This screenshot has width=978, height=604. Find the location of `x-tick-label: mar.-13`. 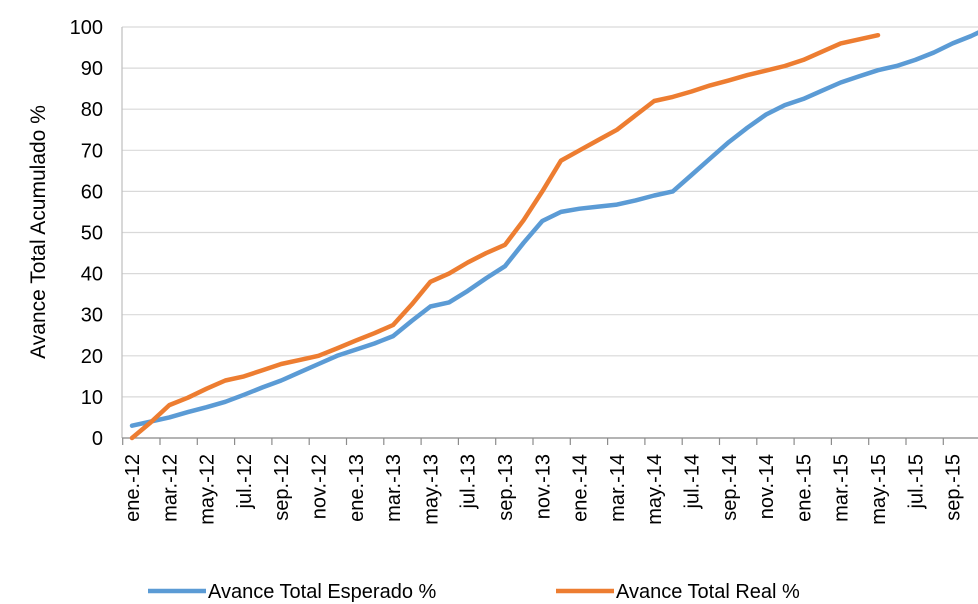

x-tick-label: mar.-13 is located at coordinates (394, 488).